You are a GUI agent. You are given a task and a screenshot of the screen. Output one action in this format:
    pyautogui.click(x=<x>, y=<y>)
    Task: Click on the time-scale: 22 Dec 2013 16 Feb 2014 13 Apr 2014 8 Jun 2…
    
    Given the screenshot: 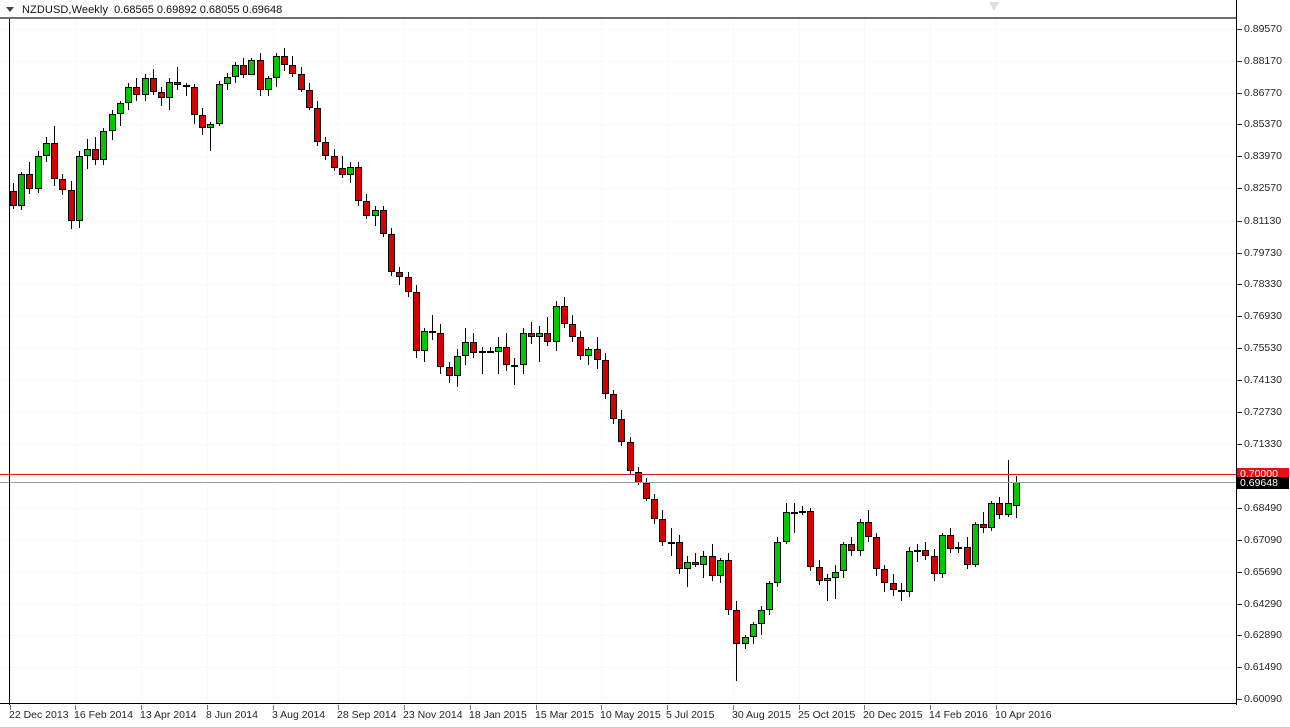 What is the action you would take?
    pyautogui.click(x=645, y=716)
    